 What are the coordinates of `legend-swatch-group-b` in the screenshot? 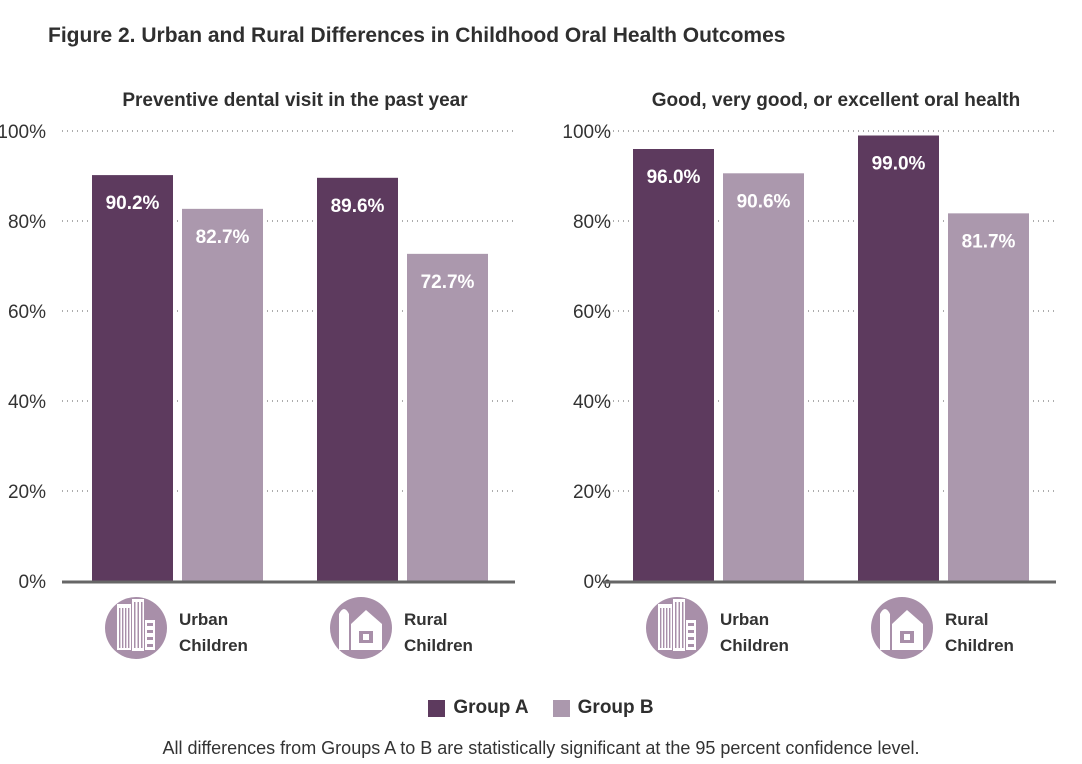 It's located at (561, 708).